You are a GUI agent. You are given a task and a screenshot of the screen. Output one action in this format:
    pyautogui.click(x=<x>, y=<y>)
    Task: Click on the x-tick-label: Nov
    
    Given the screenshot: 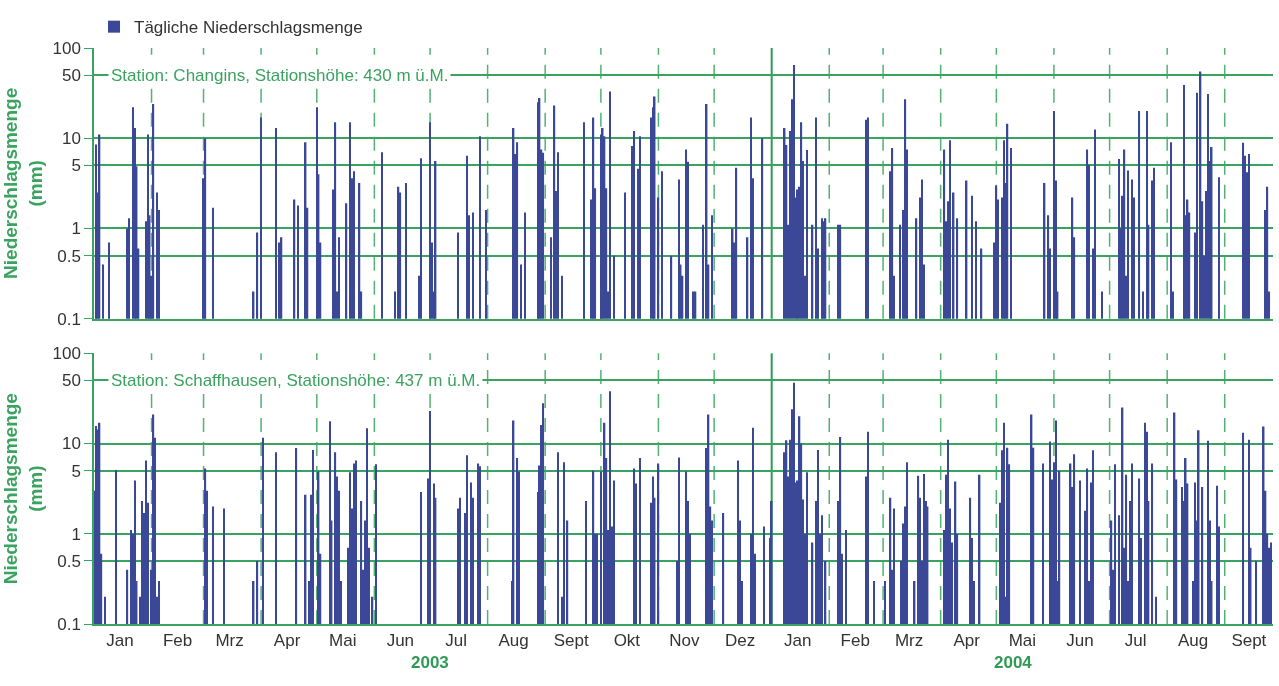 What is the action you would take?
    pyautogui.click(x=685, y=641)
    